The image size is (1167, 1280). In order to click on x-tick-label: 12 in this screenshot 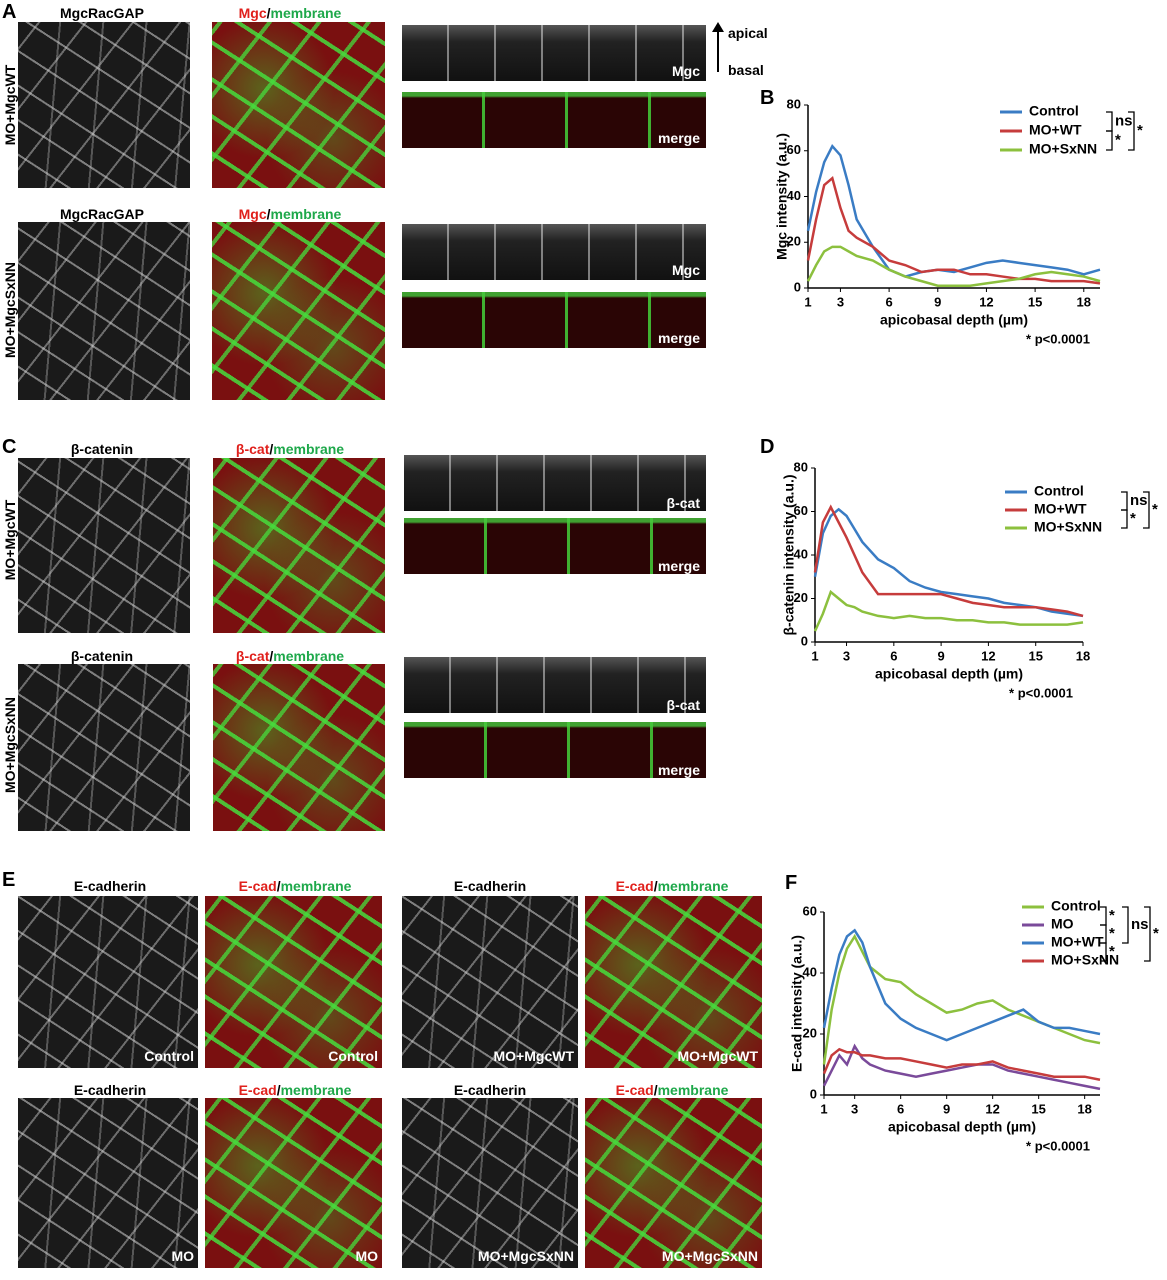, I will do `click(986, 301)`.